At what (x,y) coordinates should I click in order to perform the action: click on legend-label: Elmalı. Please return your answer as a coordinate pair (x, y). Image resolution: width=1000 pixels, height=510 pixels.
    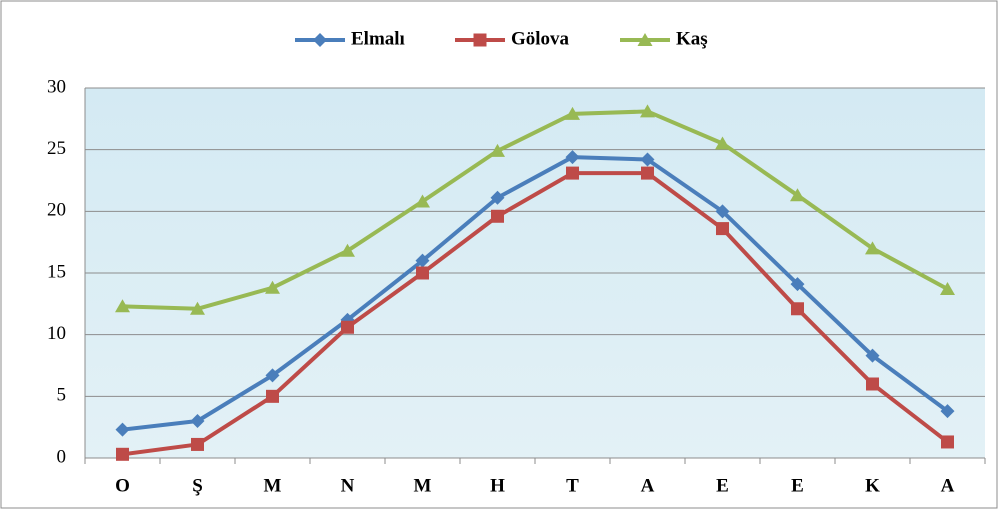
    Looking at the image, I should click on (378, 38).